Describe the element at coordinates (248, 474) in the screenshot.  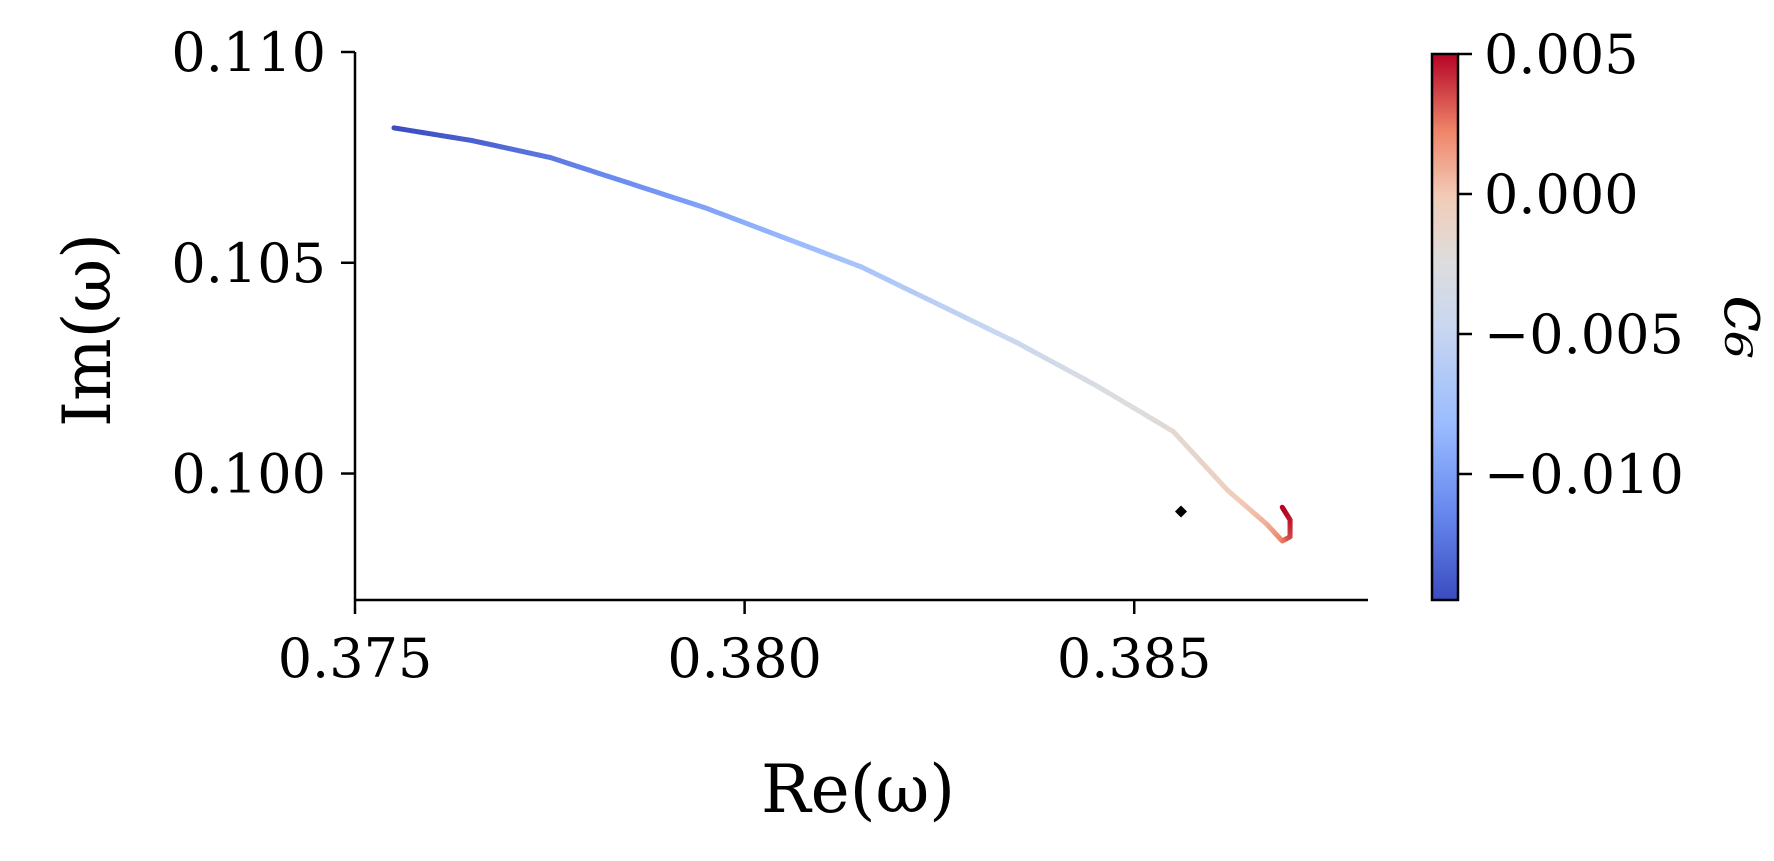
I see `y-tick-label: 0.100` at that location.